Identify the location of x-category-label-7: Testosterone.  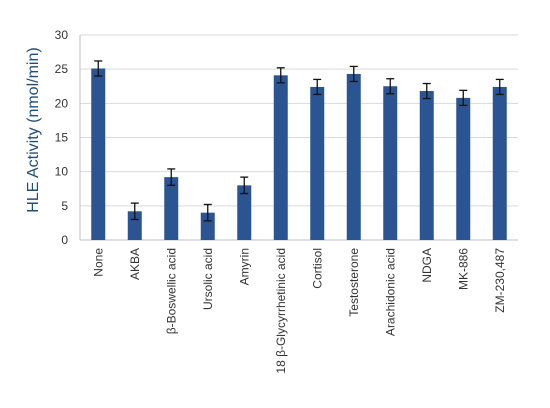
(354, 282).